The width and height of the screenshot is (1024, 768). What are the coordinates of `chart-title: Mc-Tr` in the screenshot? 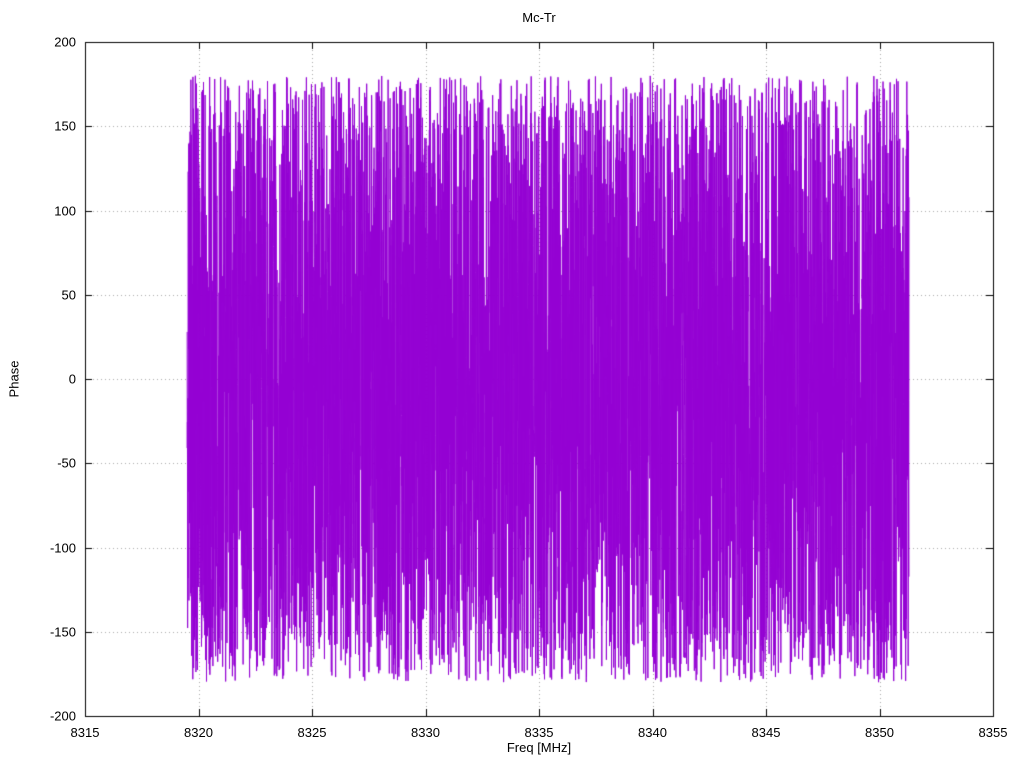 It's located at (539, 17).